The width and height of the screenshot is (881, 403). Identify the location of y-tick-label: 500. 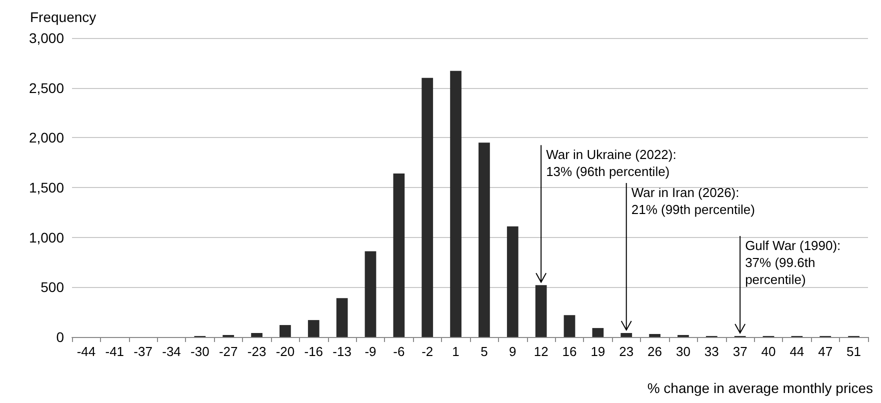
(52, 287).